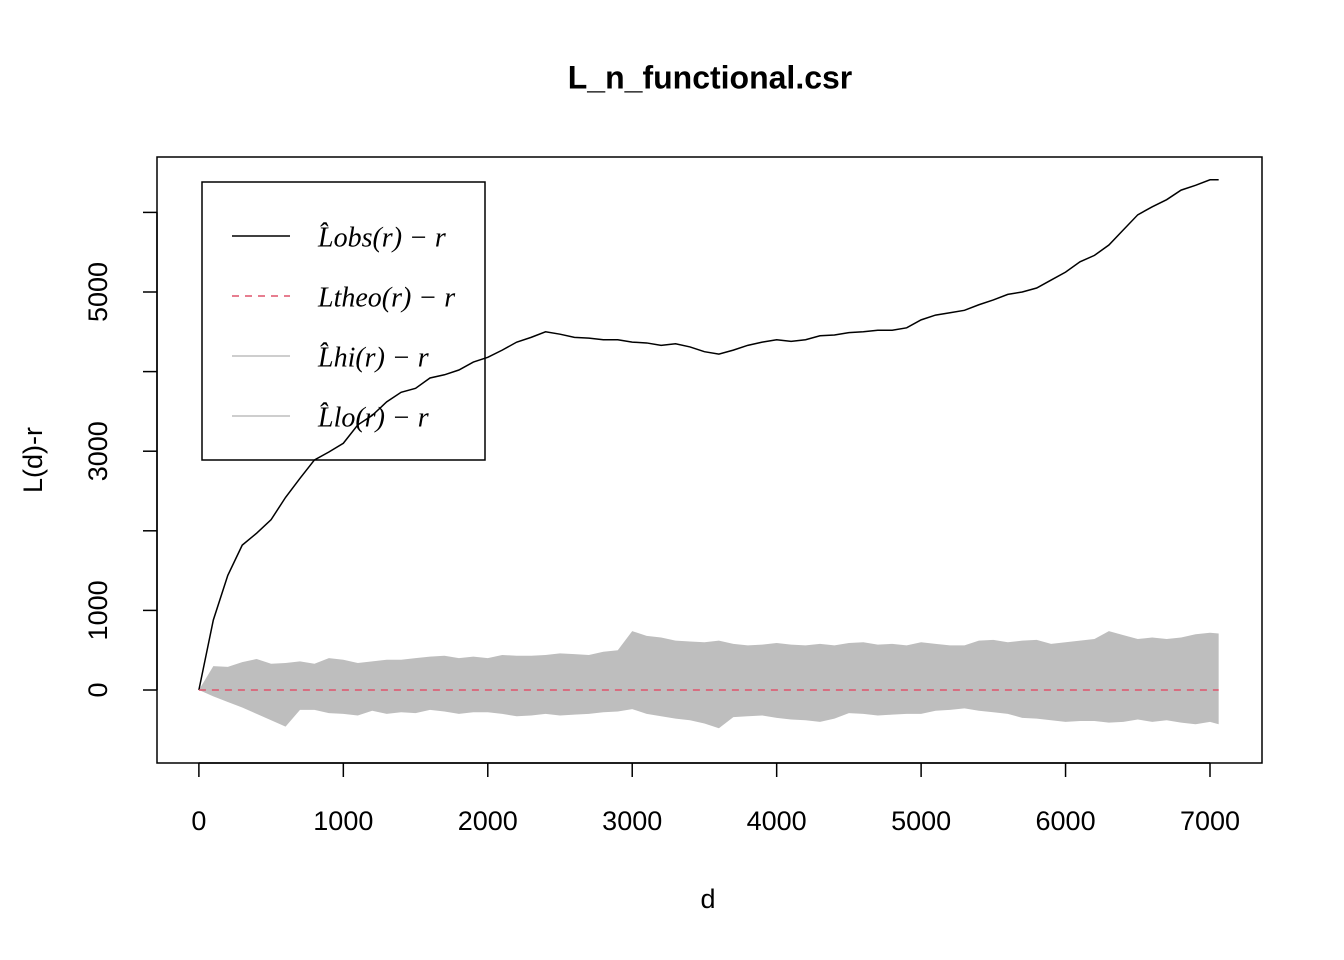 The height and width of the screenshot is (960, 1344). What do you see at coordinates (707, 899) in the screenshot?
I see `x-axis-label: d` at bounding box center [707, 899].